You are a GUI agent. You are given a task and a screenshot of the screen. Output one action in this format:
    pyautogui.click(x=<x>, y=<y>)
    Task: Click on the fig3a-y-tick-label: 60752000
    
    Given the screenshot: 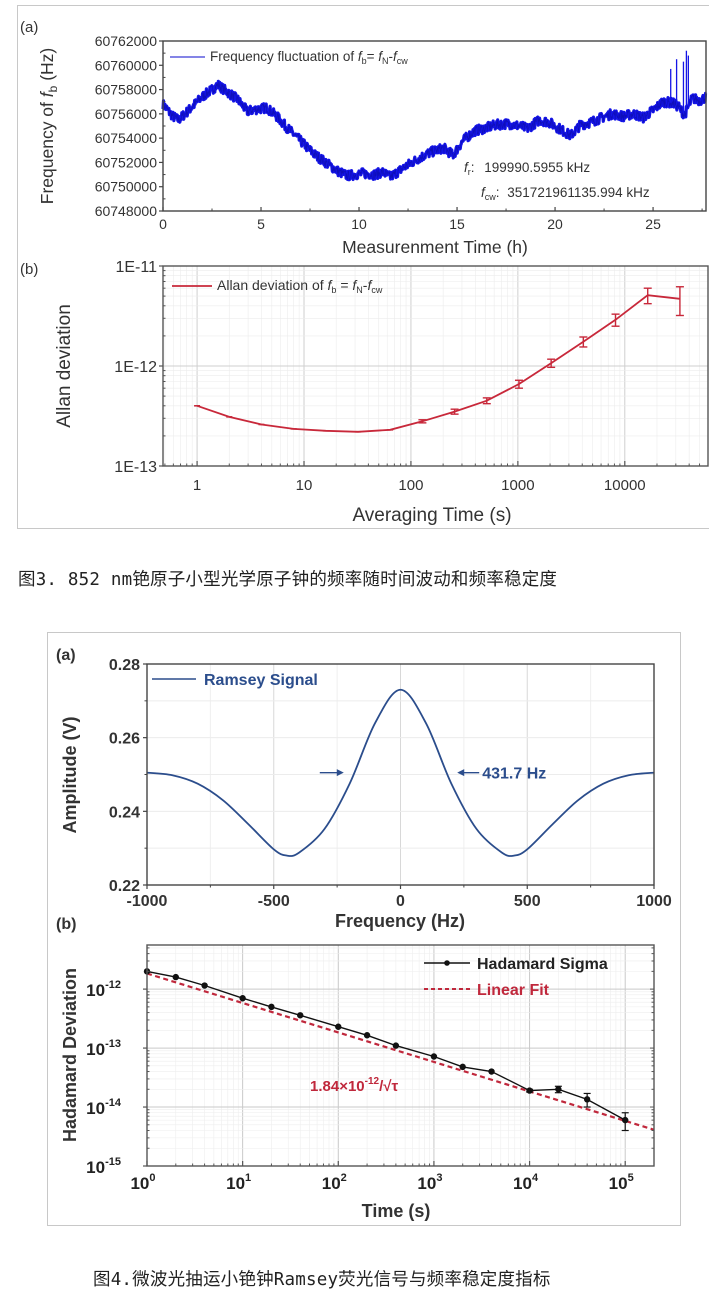 What is the action you would take?
    pyautogui.click(x=126, y=162)
    